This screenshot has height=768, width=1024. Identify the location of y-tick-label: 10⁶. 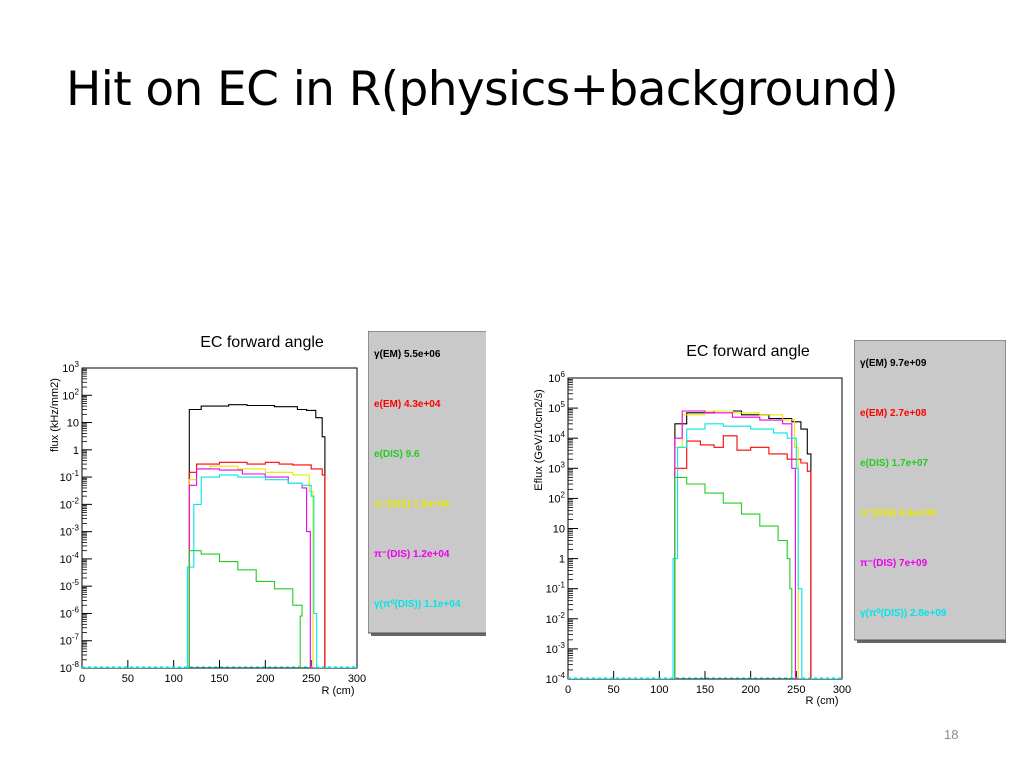
(556, 377).